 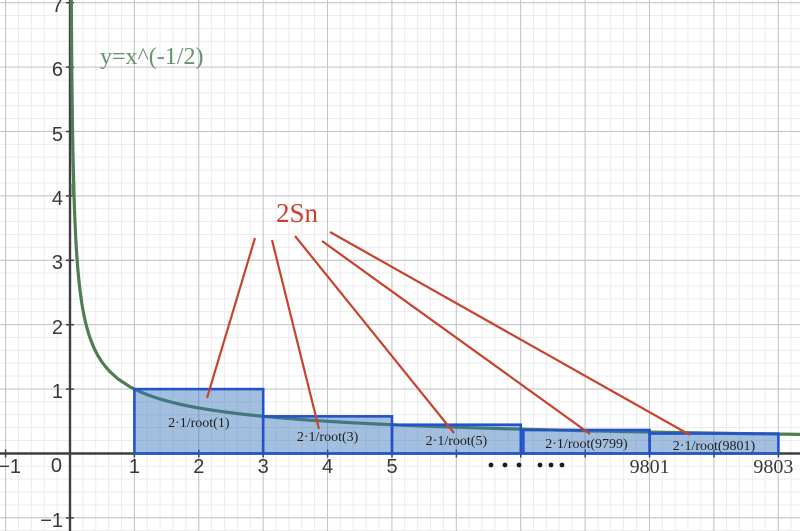 I want to click on y-axis-label: 1, so click(x=57, y=392).